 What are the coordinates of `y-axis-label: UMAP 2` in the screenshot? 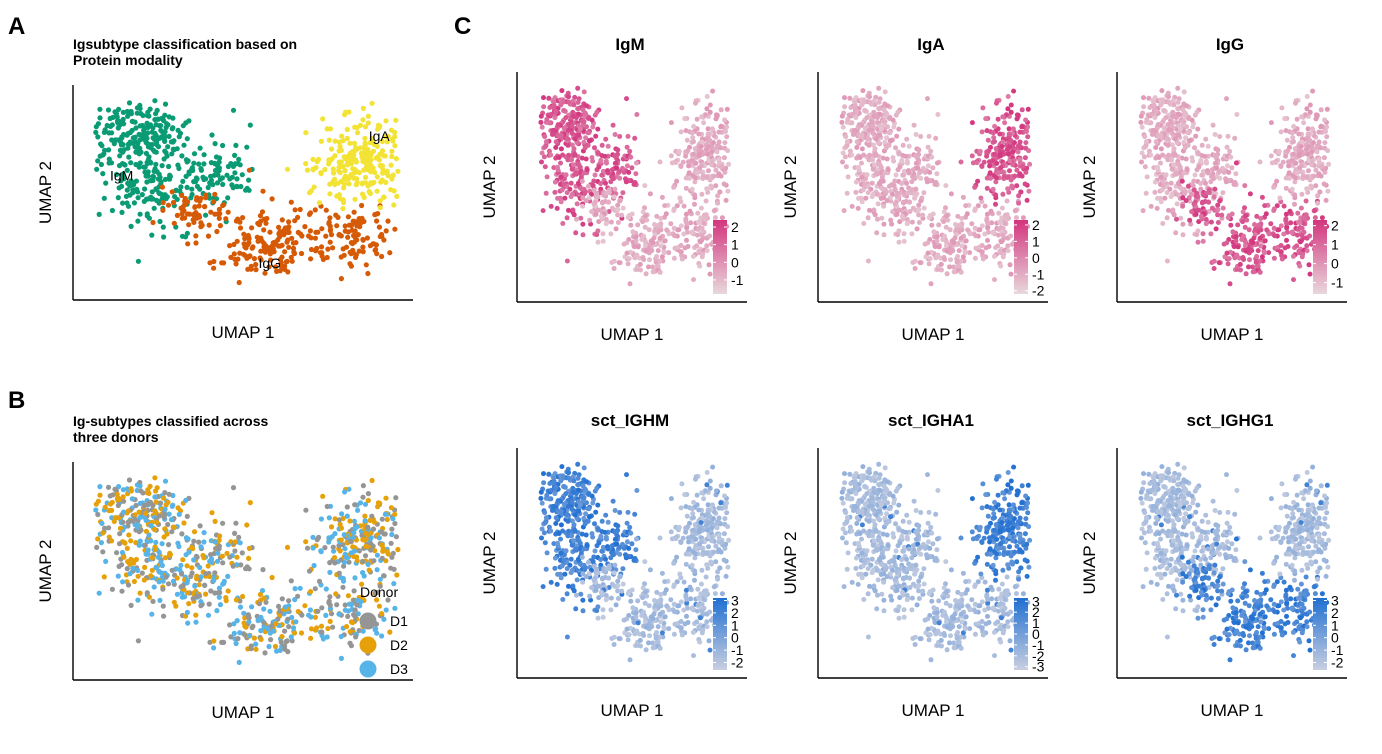 It's located at (790, 187).